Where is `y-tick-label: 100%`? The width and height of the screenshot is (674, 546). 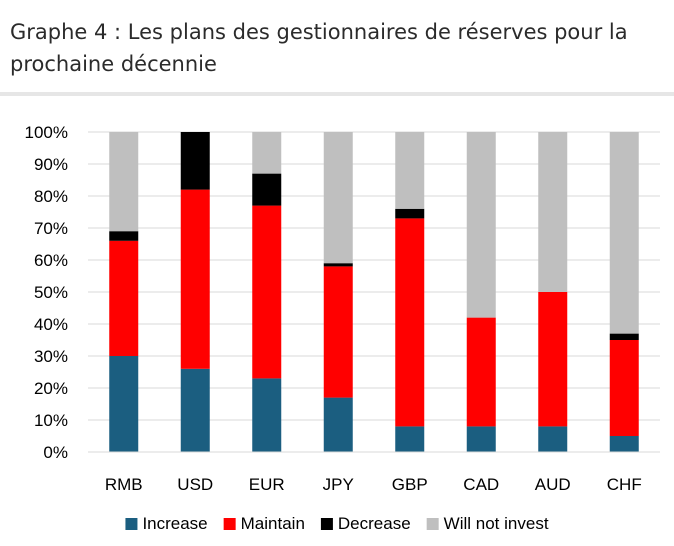 y-tick-label: 100% is located at coordinates (46, 132).